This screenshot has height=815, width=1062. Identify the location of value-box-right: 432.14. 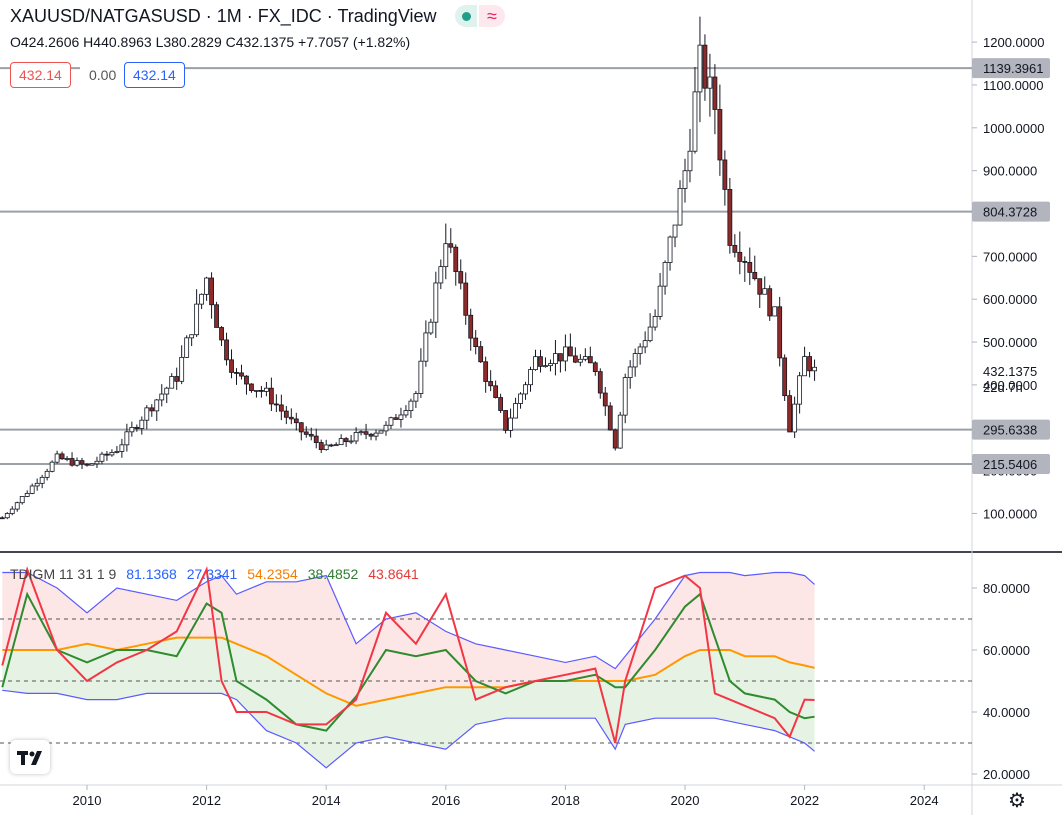
(154, 75).